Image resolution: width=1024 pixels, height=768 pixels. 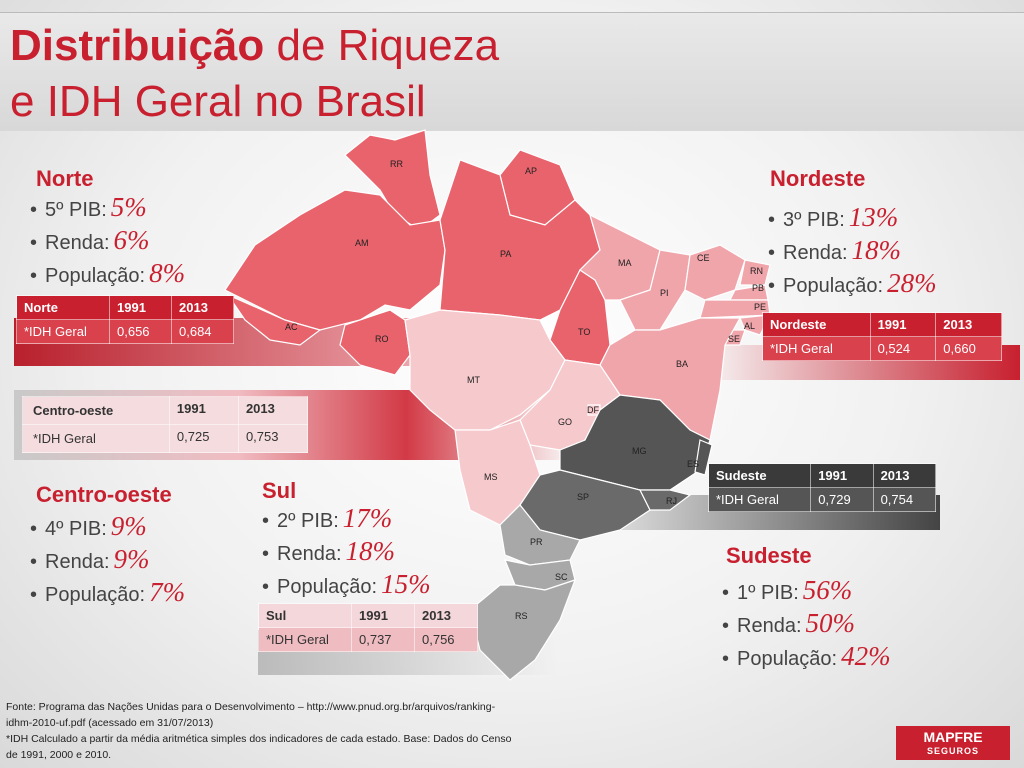 What do you see at coordinates (137, 45) in the screenshot?
I see `title-bold: Distribuição` at bounding box center [137, 45].